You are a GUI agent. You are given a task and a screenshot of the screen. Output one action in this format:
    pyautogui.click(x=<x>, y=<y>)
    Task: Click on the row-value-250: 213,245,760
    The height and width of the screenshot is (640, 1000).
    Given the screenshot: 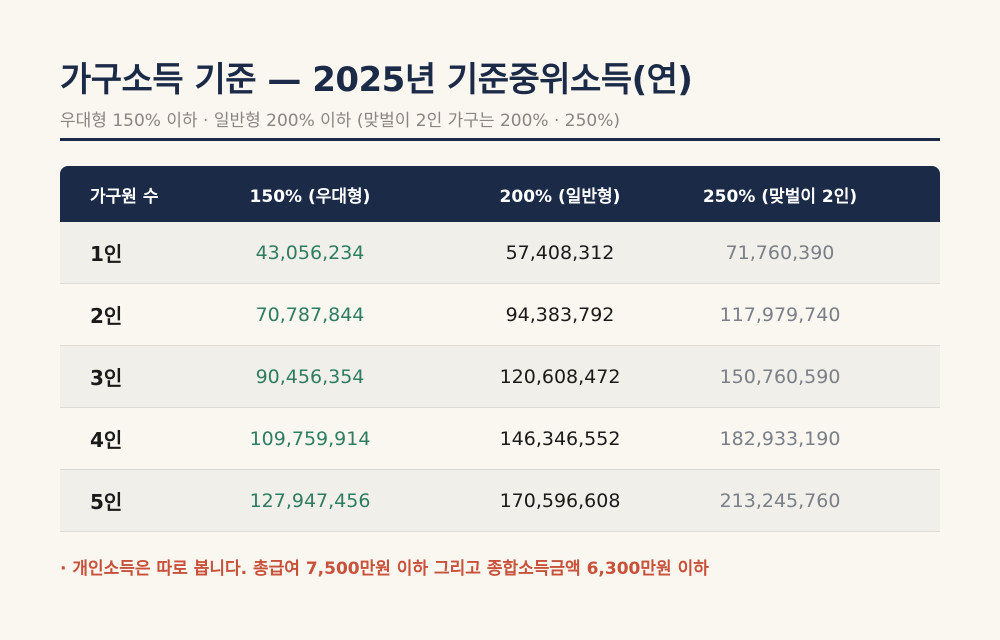 What is the action you would take?
    pyautogui.click(x=780, y=500)
    